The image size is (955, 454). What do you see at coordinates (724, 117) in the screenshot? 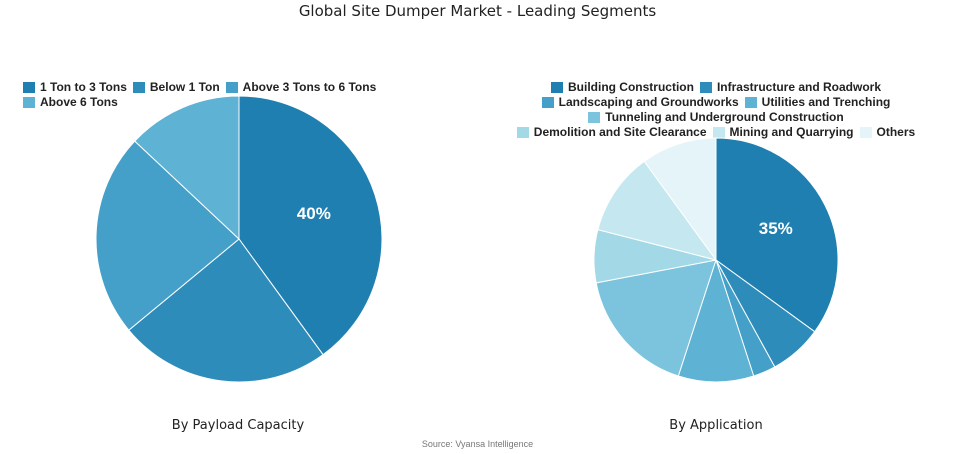
I see `legend-label: Tunneling and Underground Construction` at bounding box center [724, 117].